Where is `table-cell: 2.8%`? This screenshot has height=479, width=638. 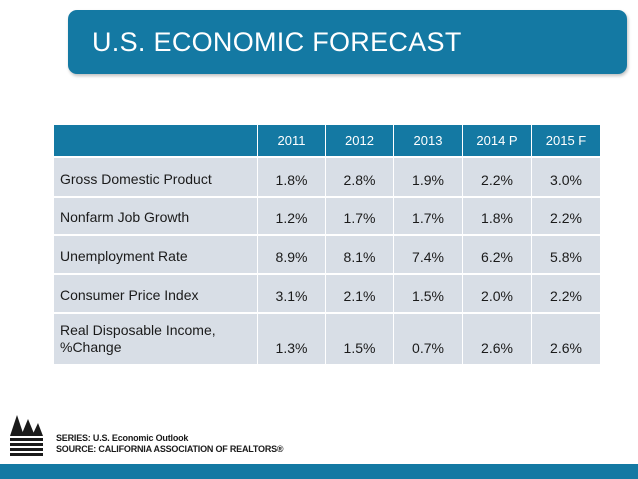
table-cell: 2.8% is located at coordinates (359, 177).